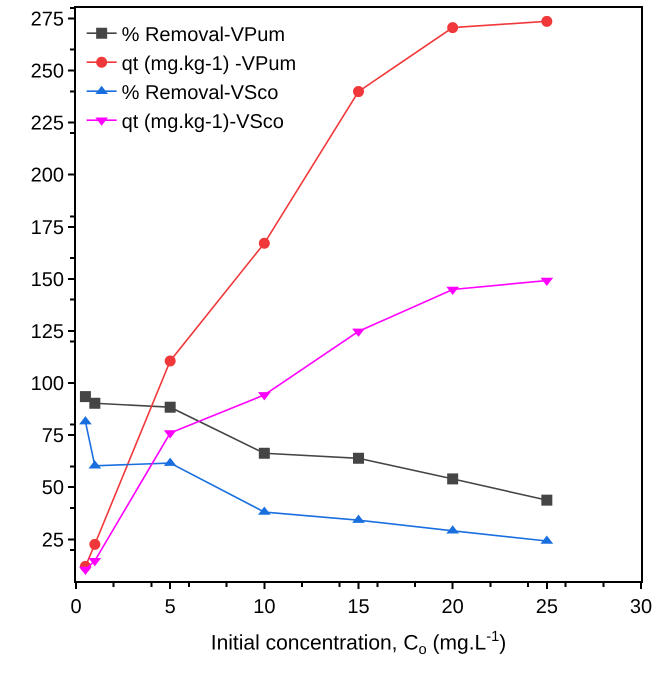 The height and width of the screenshot is (676, 658). What do you see at coordinates (204, 35) in the screenshot?
I see `legend-label: % Removal-VPum` at bounding box center [204, 35].